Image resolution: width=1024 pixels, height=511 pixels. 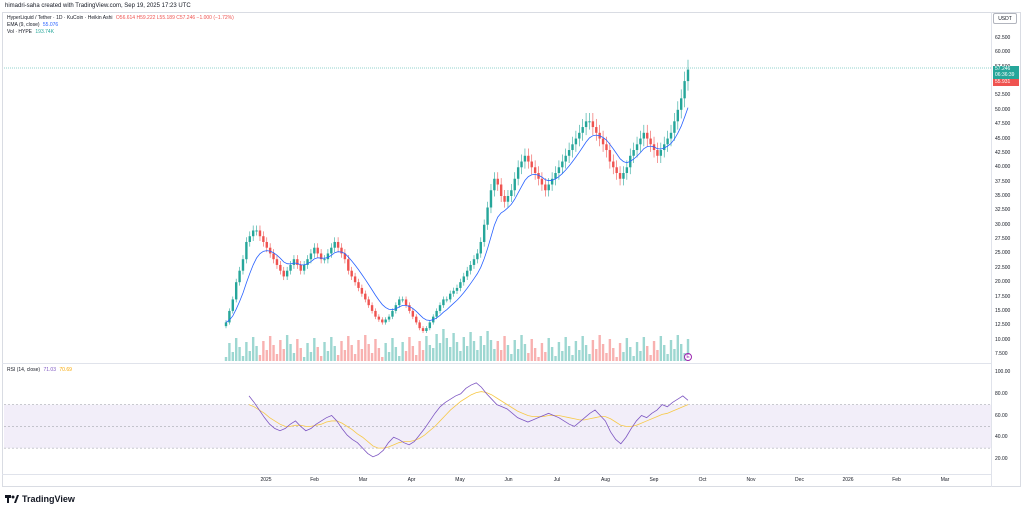 I want to click on ema-price-badge: 55.931, so click(x=1006, y=82).